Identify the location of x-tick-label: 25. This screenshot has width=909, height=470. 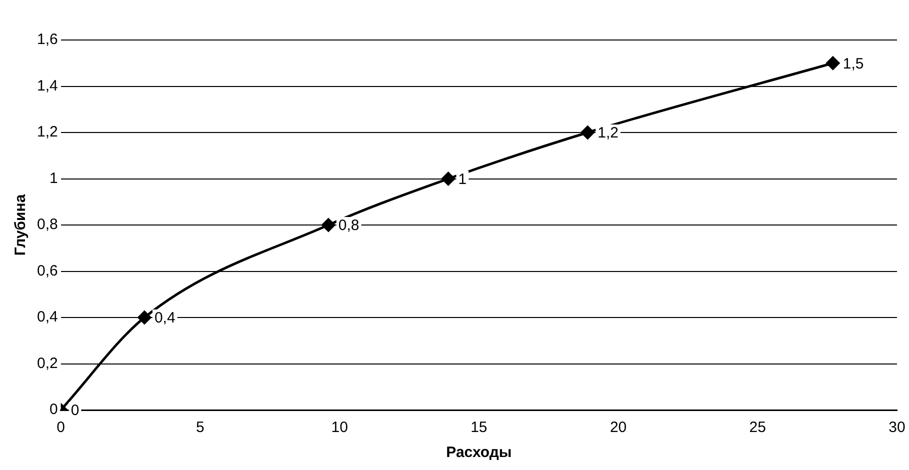
(757, 427).